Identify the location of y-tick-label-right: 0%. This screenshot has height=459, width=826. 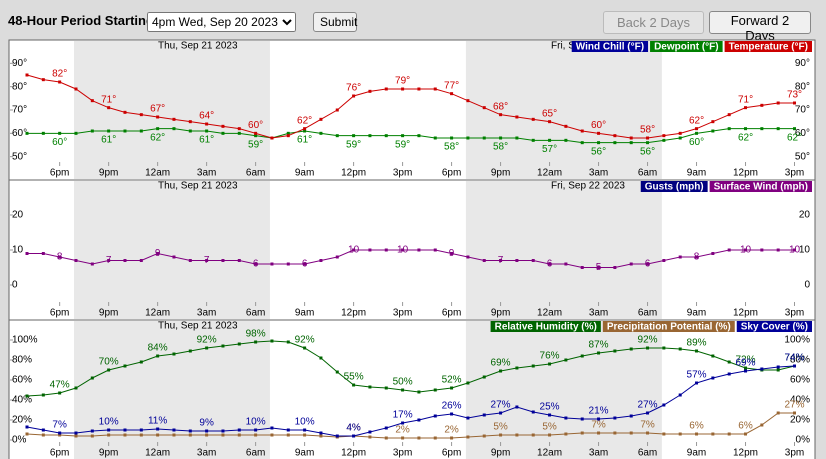
(803, 440).